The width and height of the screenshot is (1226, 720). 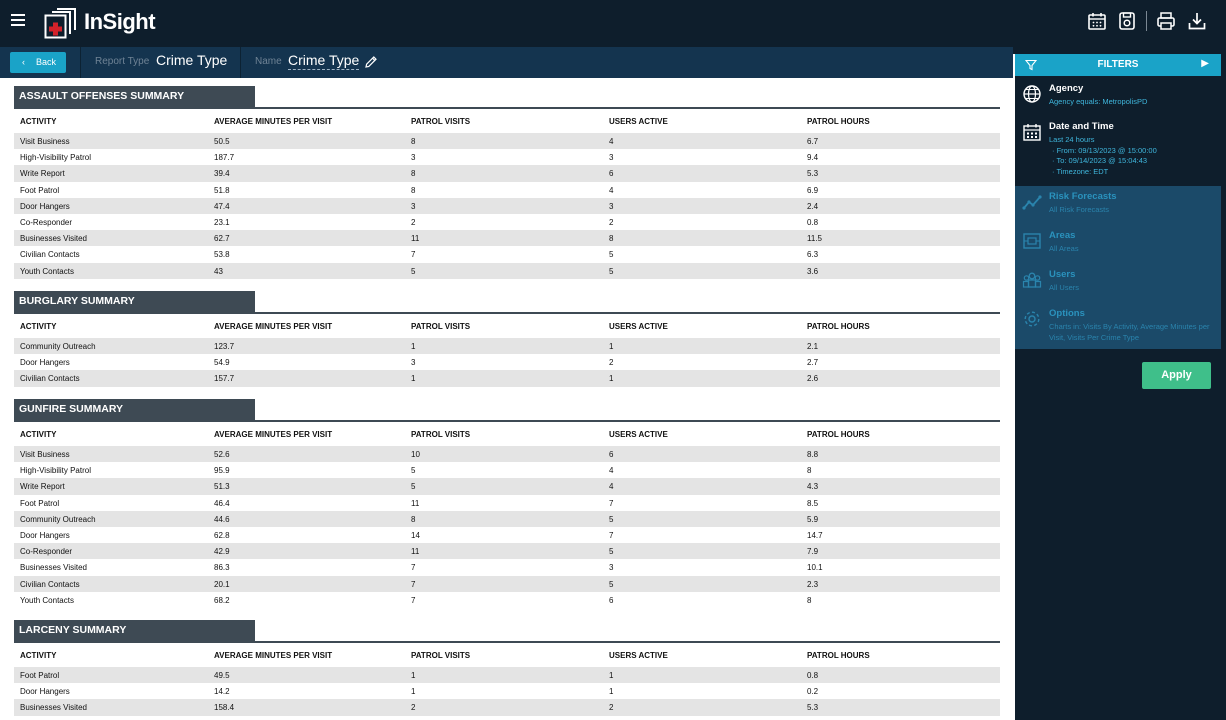 What do you see at coordinates (838, 434) in the screenshot?
I see `column-header: PATROL HOURS` at bounding box center [838, 434].